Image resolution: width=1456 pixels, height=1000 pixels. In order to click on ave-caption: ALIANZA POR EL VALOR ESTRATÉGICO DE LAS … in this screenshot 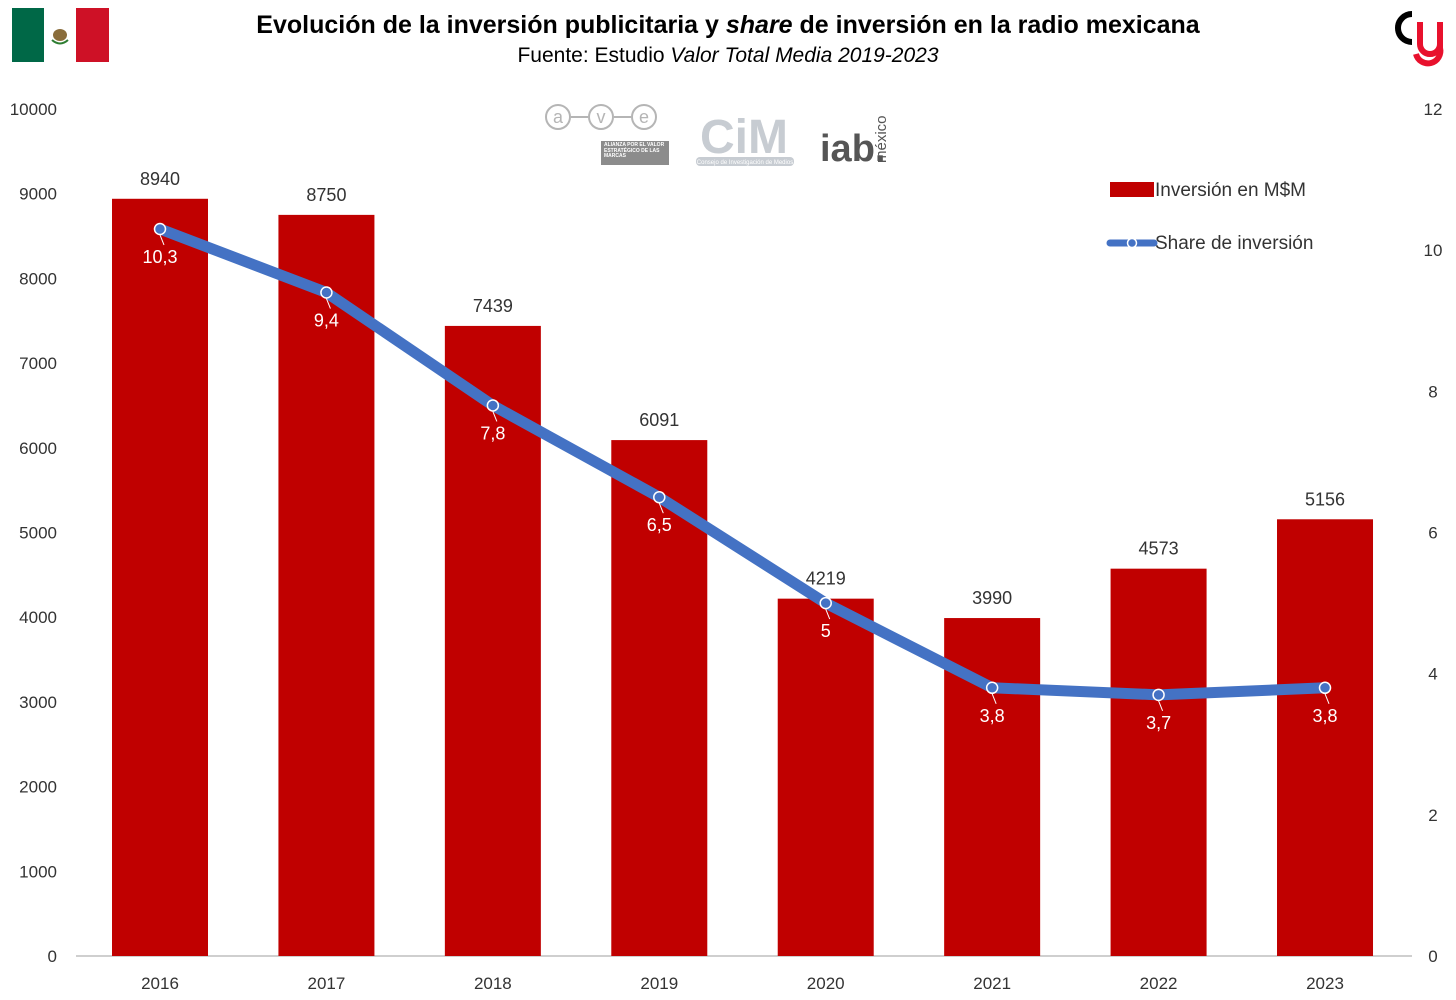, I will do `click(634, 150)`.